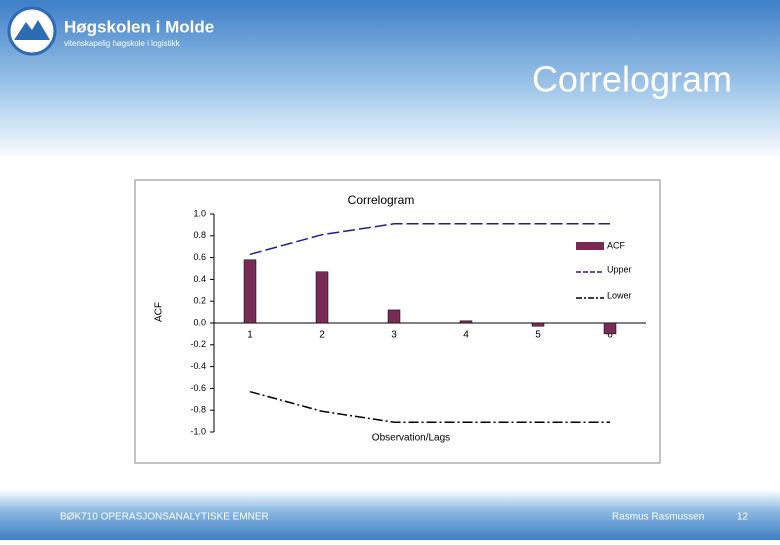 This screenshot has height=545, width=780. Describe the element at coordinates (632, 79) in the screenshot. I see `slide-title: Correlogram` at that location.